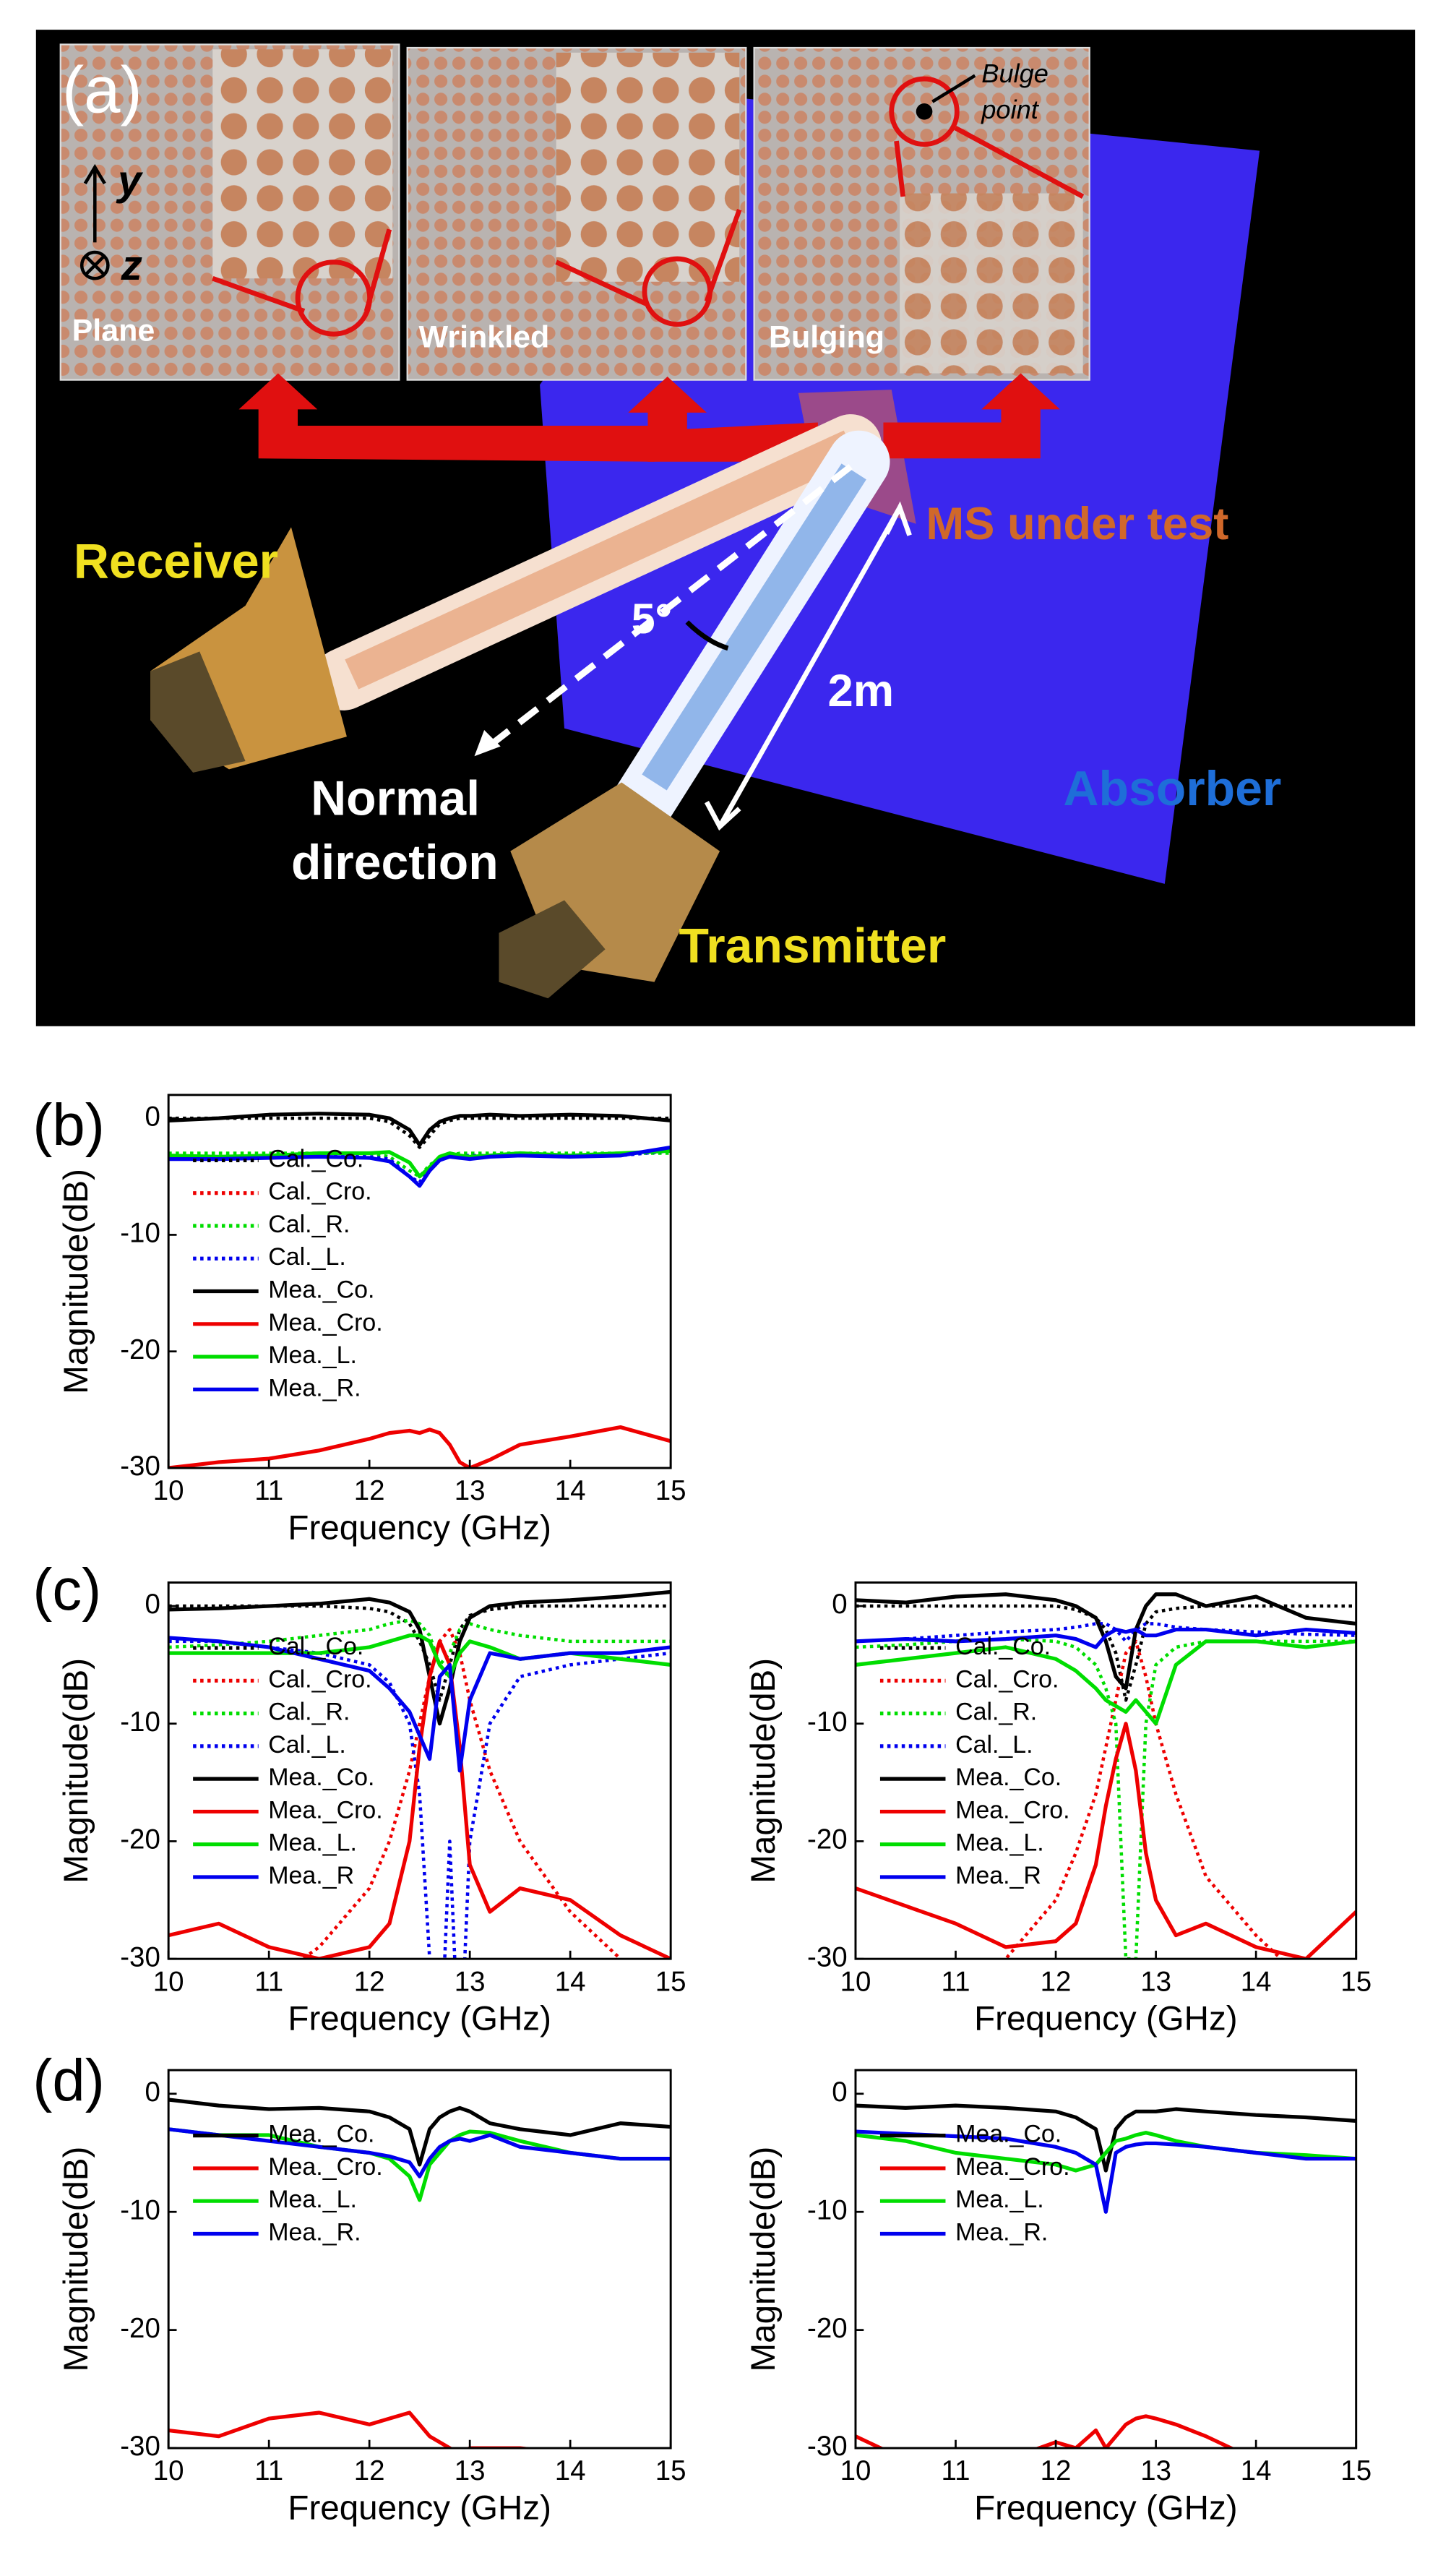  What do you see at coordinates (552, 950) in the screenshot?
I see `transmitter-horn-side` at bounding box center [552, 950].